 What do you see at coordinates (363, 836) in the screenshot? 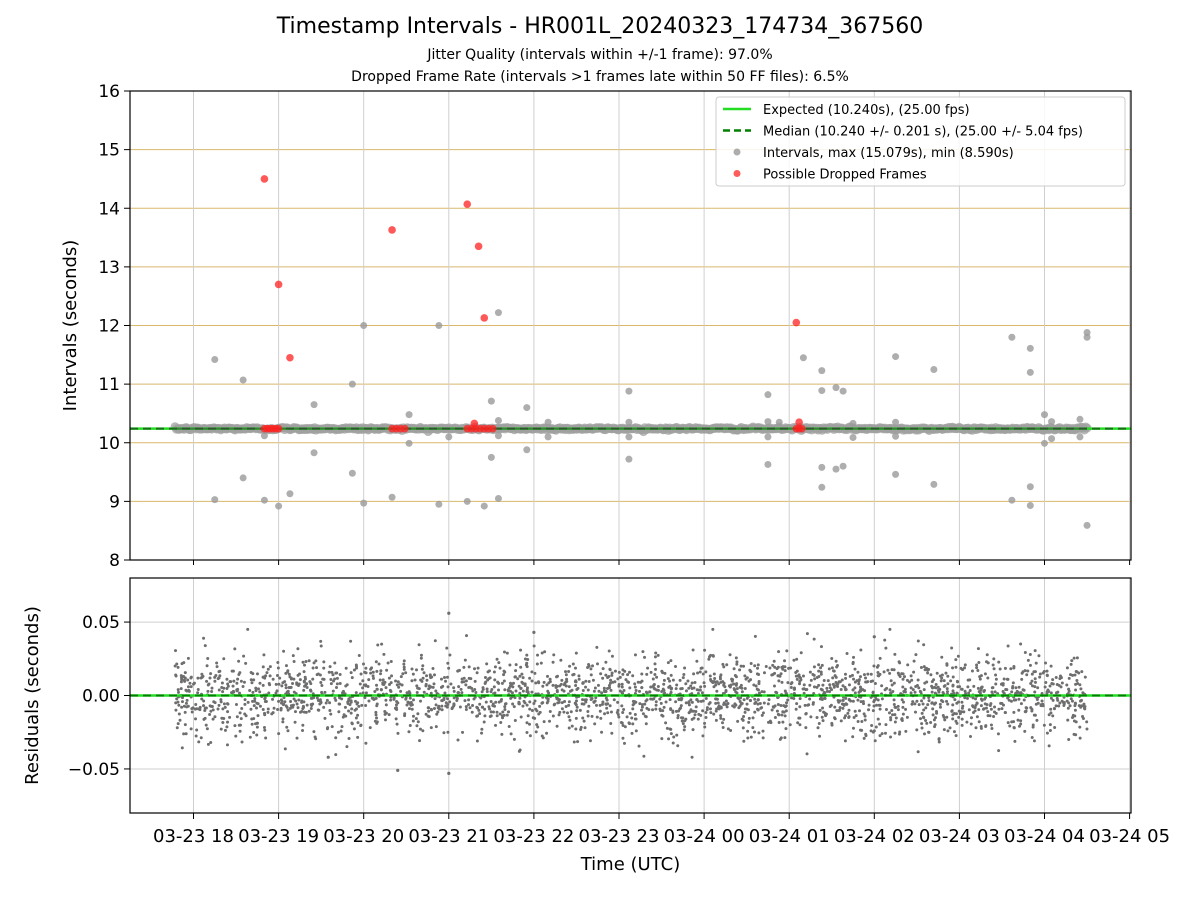
I see `xtick-label: 03-23 20` at bounding box center [363, 836].